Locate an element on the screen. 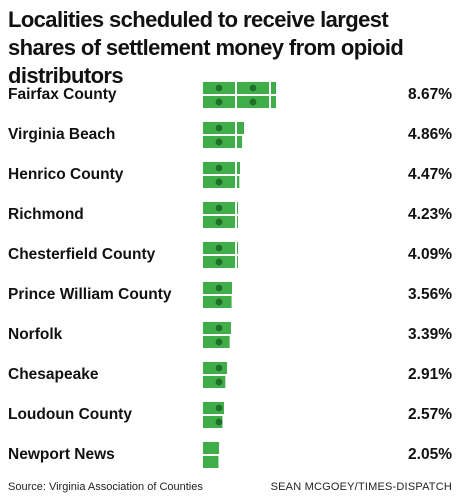 This screenshot has height=500, width=464. chart-row: Virginia Beach 4.86% is located at coordinates (232, 134).